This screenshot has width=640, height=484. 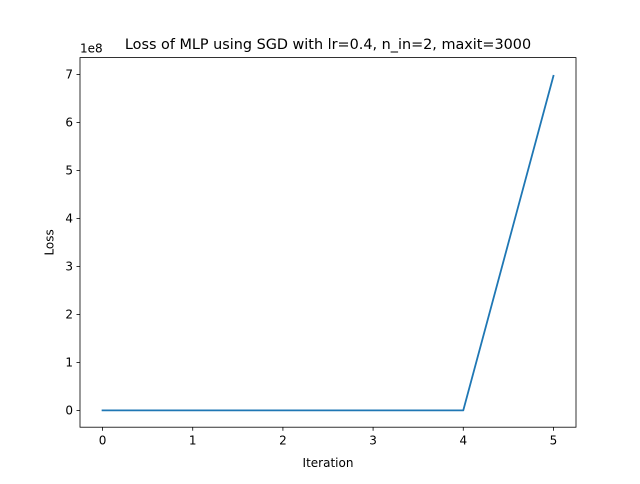 What do you see at coordinates (193, 441) in the screenshot?
I see `x-tick-label: 1` at bounding box center [193, 441].